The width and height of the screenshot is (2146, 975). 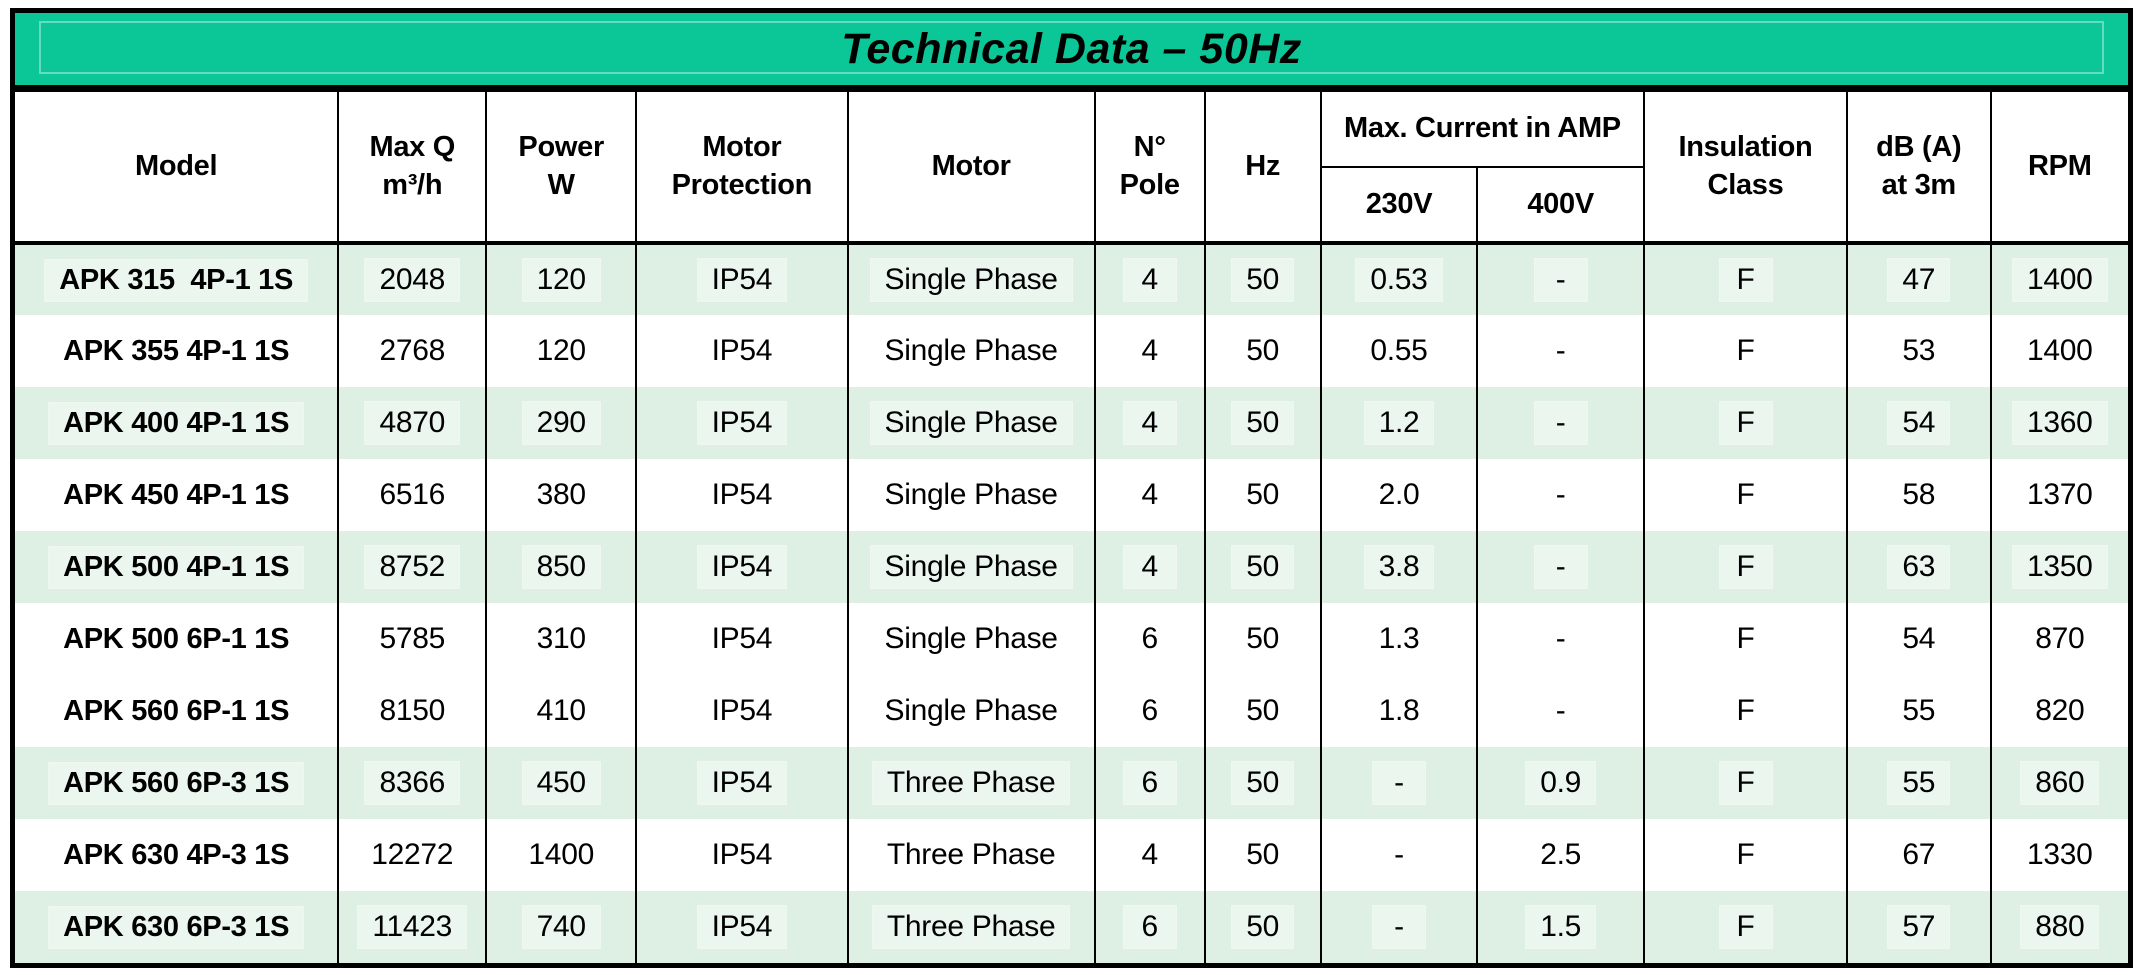 I want to click on amp-400v-text: -, so click(x=1560, y=638).